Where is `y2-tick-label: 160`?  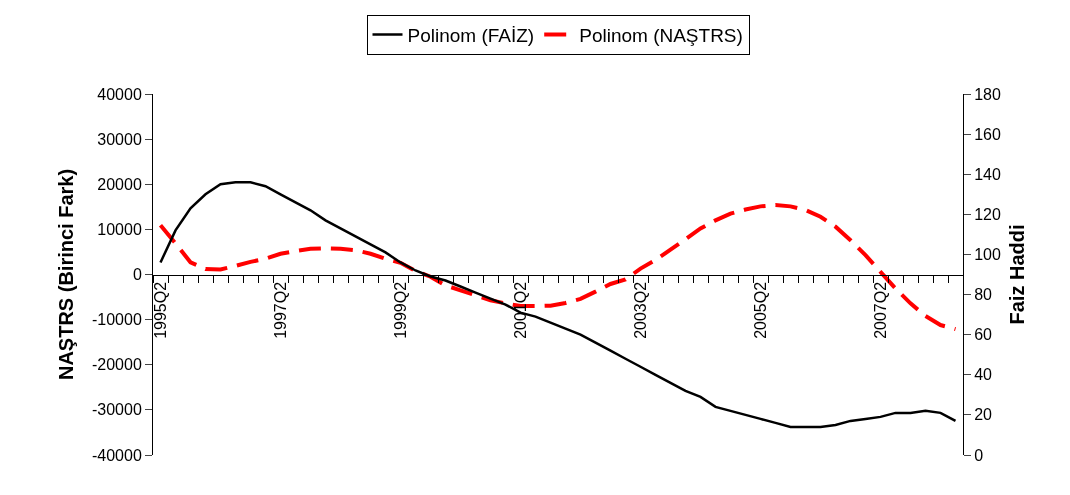
y2-tick-label: 160 is located at coordinates (987, 134).